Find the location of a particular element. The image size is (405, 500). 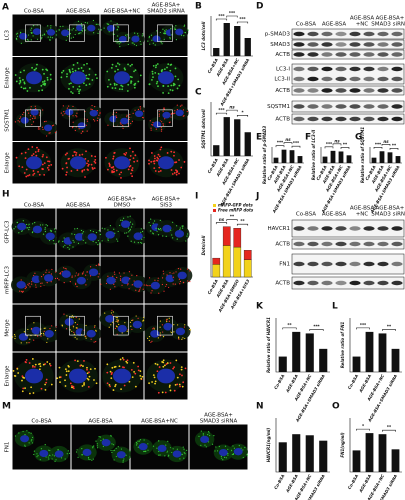

significance-label: *** is located at coordinates (221, 16).